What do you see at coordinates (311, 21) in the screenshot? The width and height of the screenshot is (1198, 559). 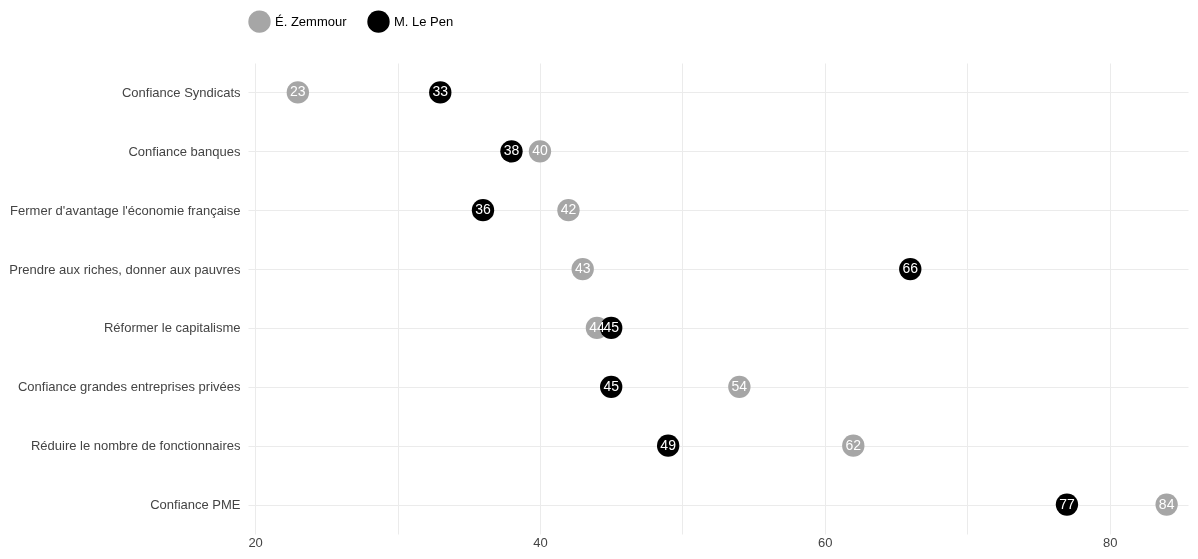 I see `legend-label: É. Zemmour` at bounding box center [311, 21].